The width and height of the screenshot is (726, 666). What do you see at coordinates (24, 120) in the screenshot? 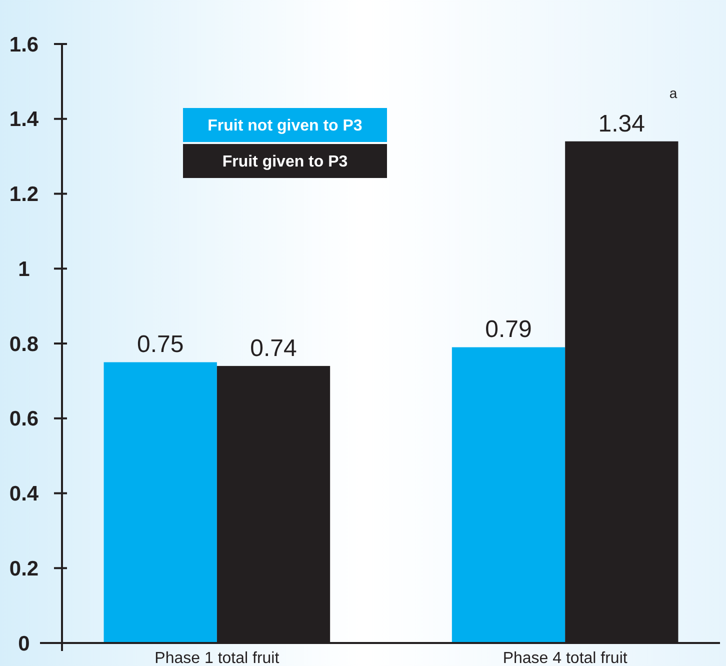
I see `y-tick-label: 1.4` at bounding box center [24, 120].